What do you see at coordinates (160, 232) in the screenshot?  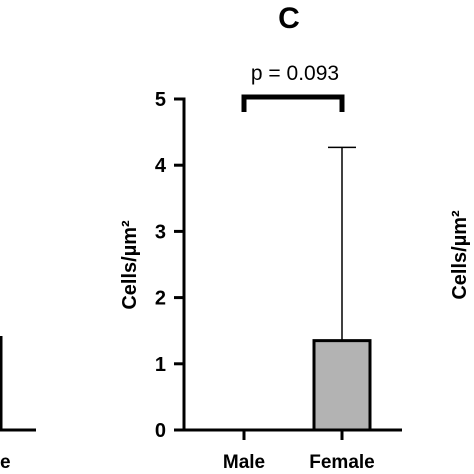 I see `y-tick-label: 3` at bounding box center [160, 232].